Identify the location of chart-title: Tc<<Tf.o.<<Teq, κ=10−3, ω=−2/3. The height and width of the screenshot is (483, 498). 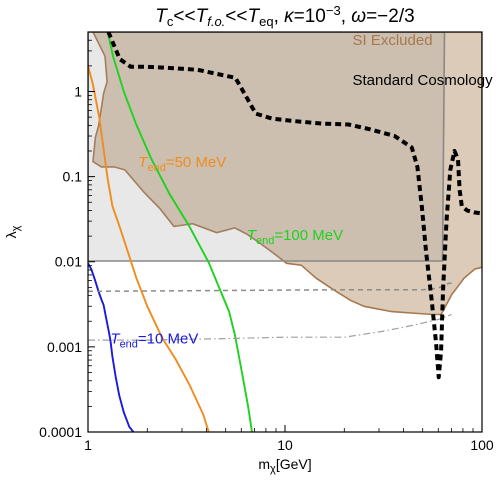
(284, 16).